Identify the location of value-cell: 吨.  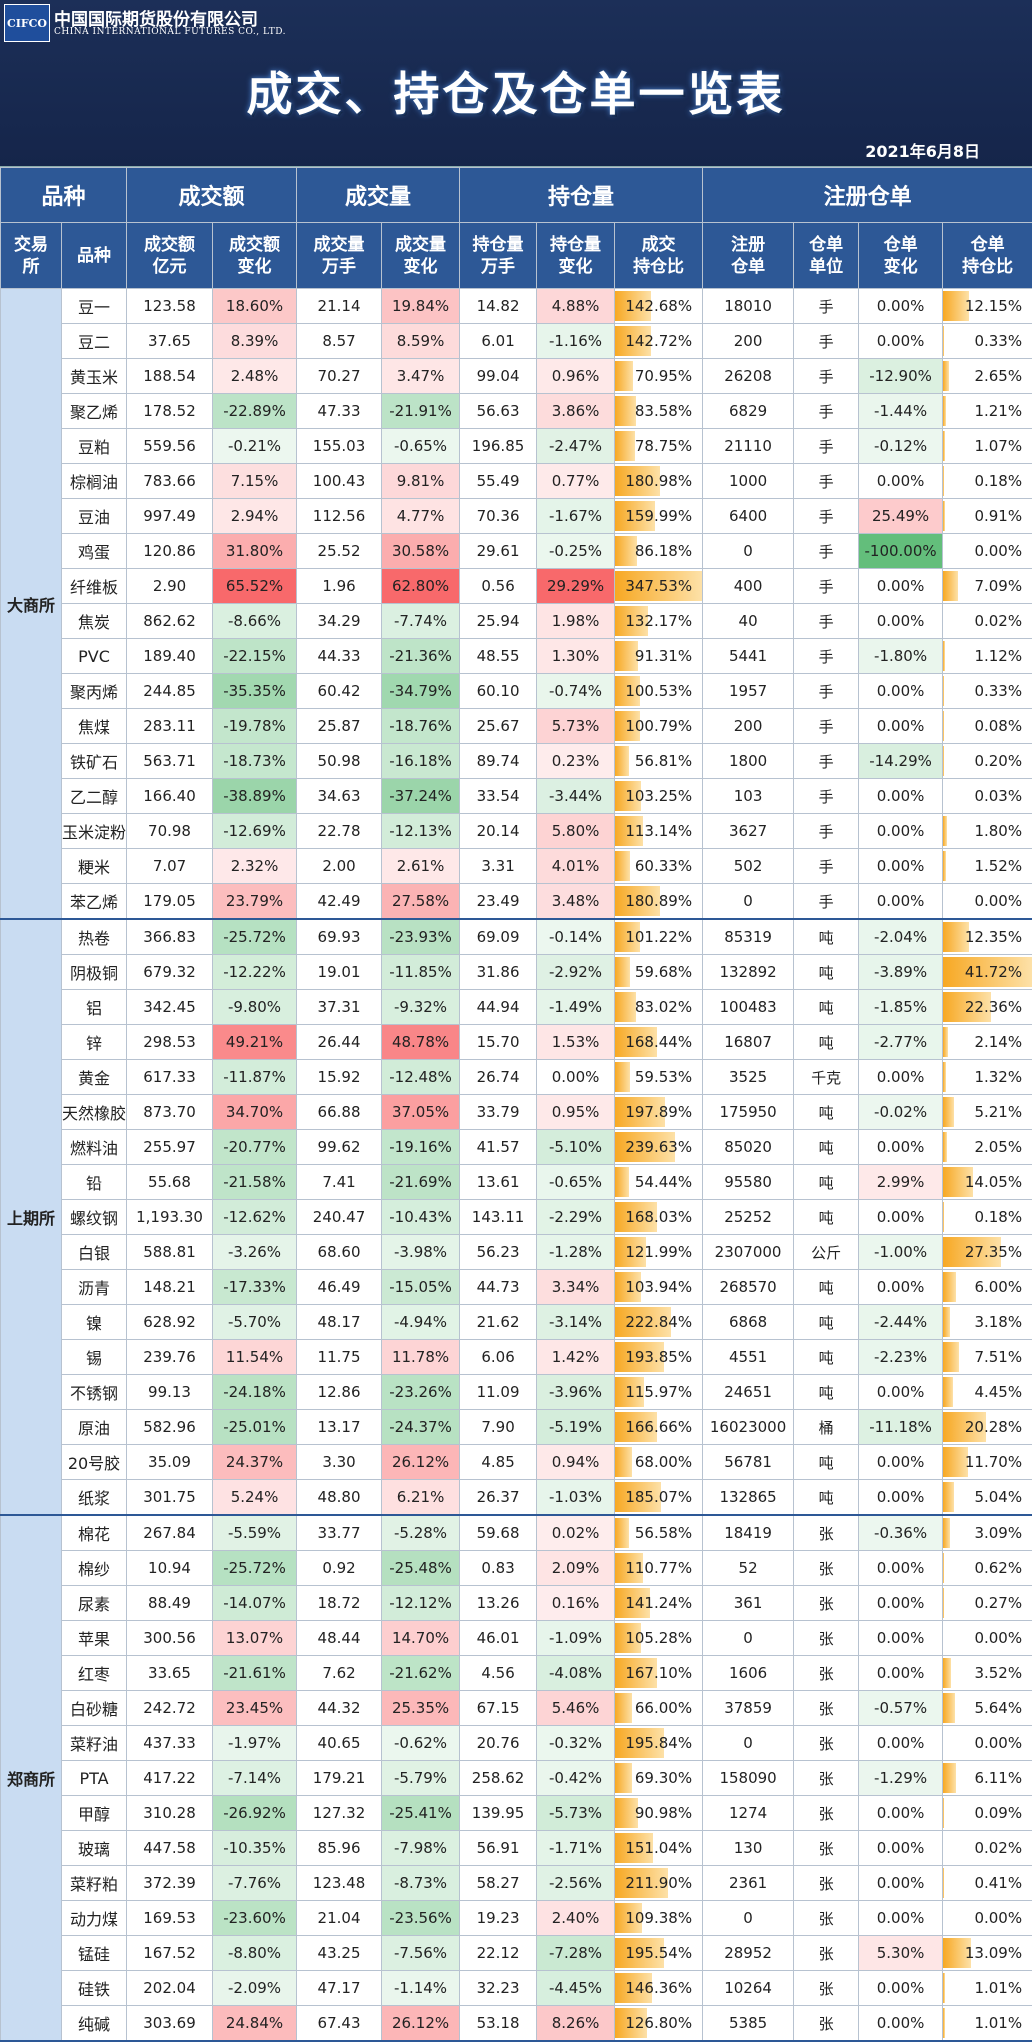
(826, 1147).